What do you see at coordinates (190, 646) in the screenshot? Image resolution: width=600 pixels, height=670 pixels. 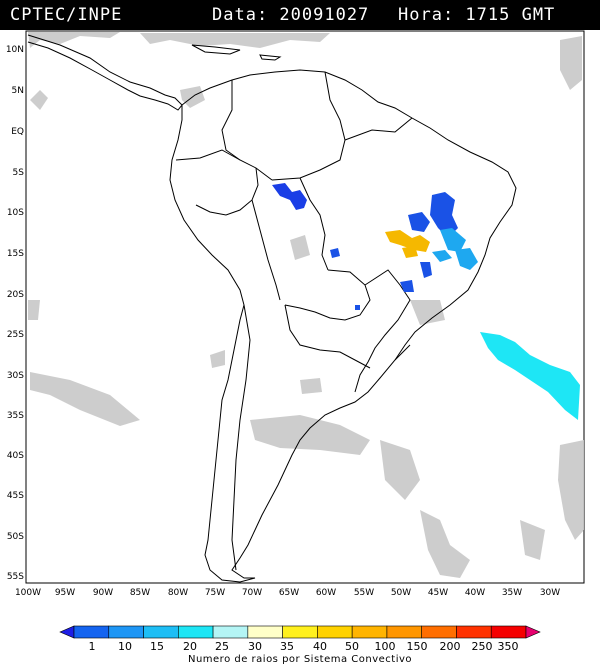 I see `scale-label: 20` at bounding box center [190, 646].